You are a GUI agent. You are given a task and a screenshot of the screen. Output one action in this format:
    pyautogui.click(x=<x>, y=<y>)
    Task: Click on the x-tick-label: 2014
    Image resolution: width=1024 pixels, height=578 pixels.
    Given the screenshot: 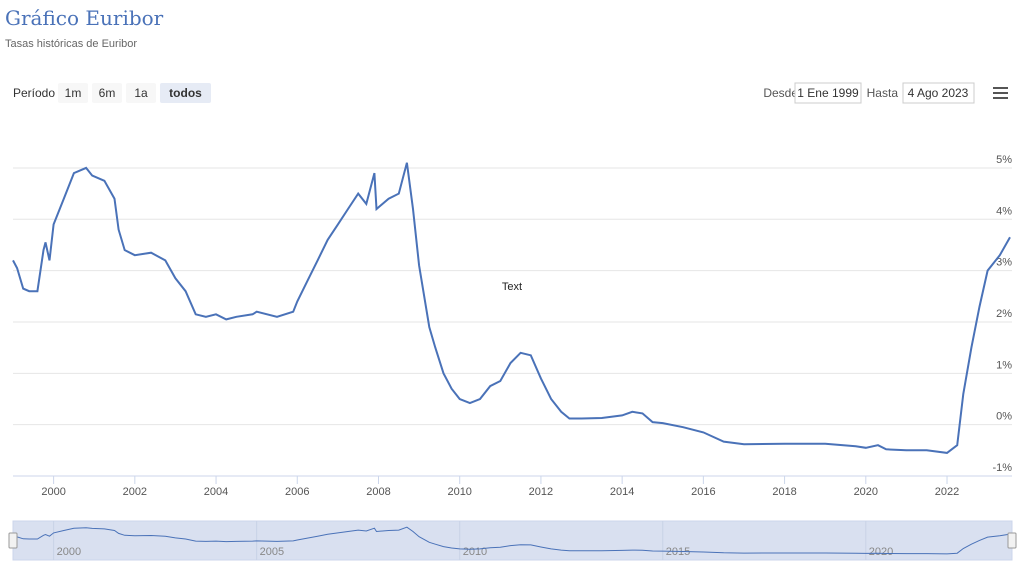 What is the action you would take?
    pyautogui.click(x=622, y=492)
    